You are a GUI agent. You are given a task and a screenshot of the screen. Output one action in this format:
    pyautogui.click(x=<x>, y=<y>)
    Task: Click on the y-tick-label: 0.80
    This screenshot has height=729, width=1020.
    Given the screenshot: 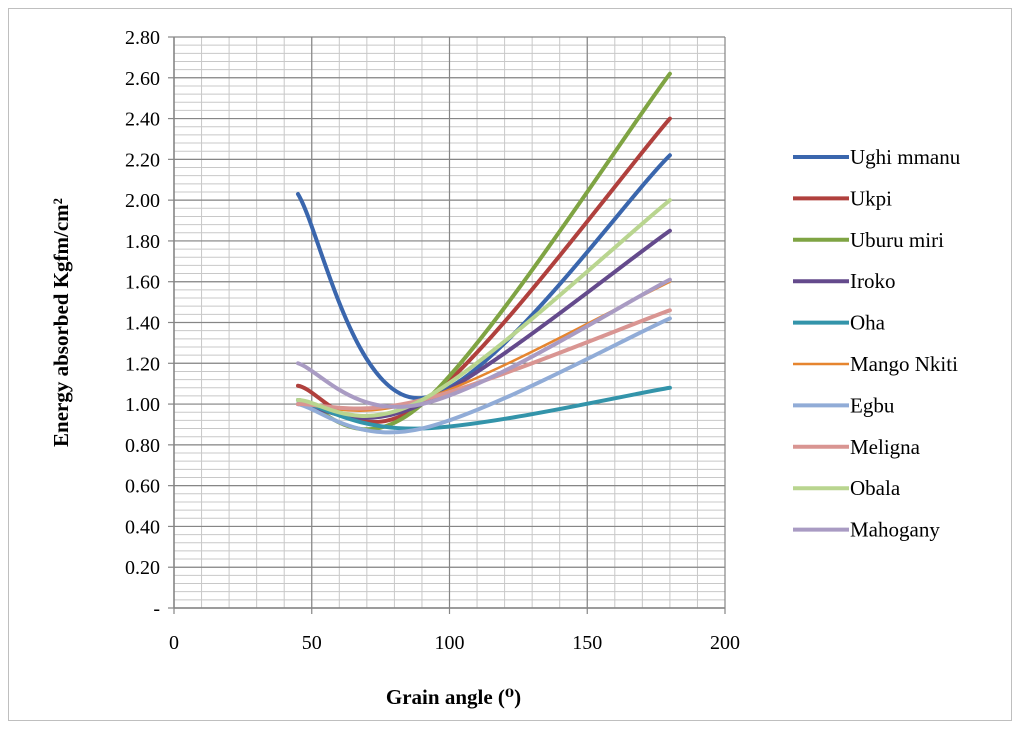 What is the action you would take?
    pyautogui.click(x=142, y=446)
    